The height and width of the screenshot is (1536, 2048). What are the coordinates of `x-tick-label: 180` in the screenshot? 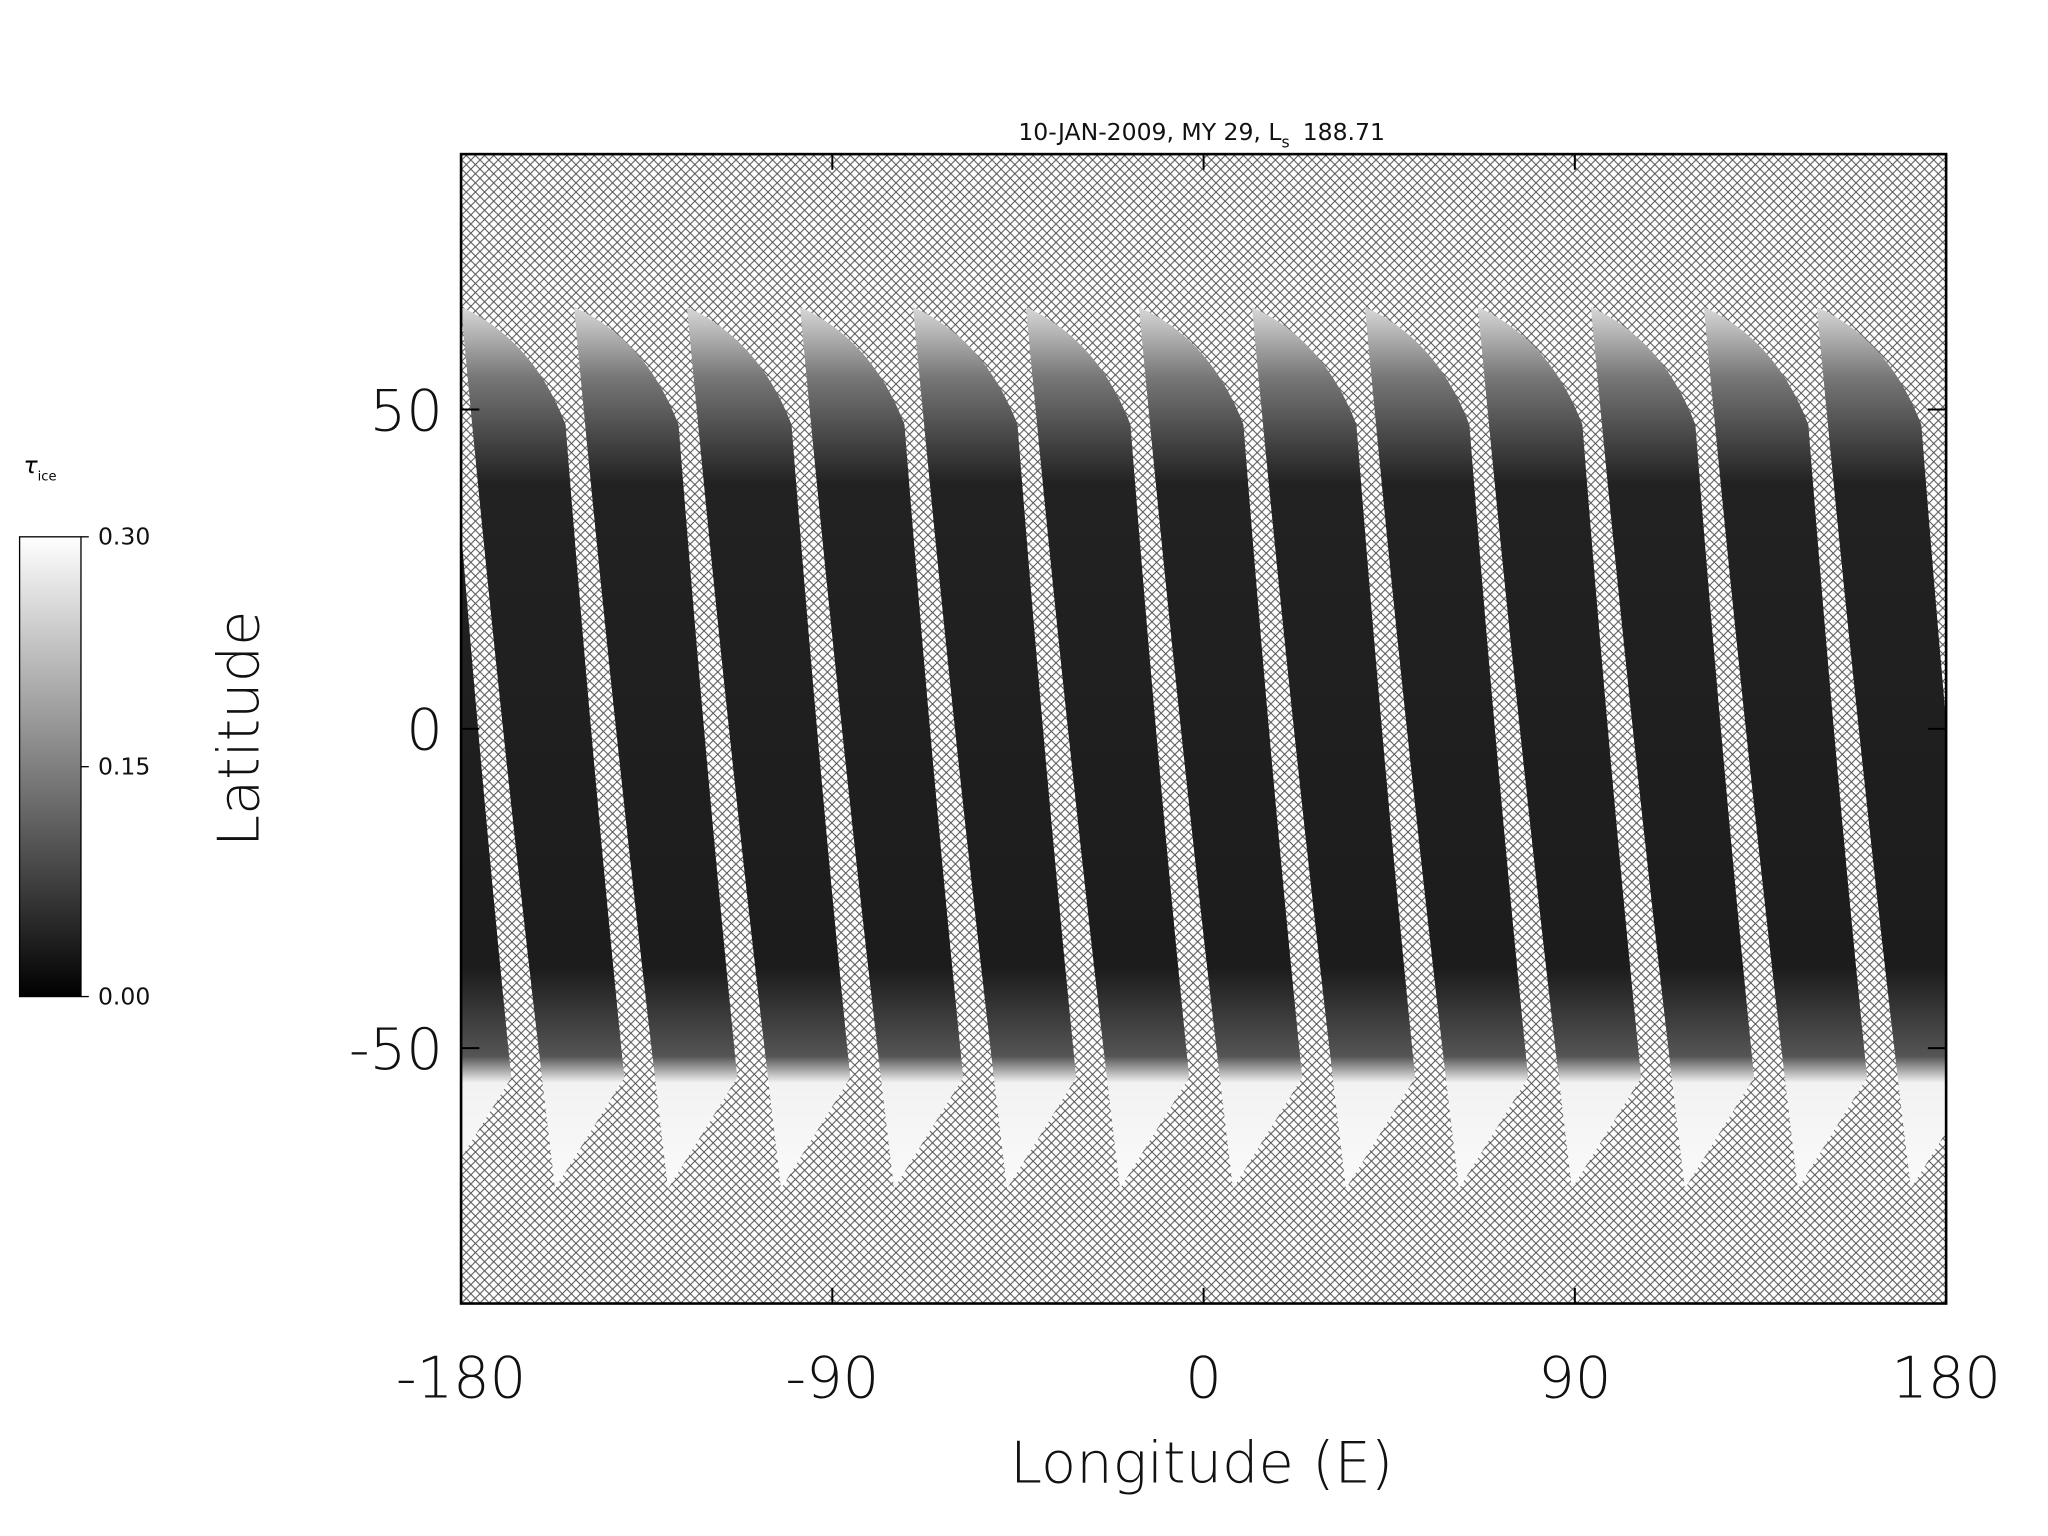 It's located at (1946, 1378).